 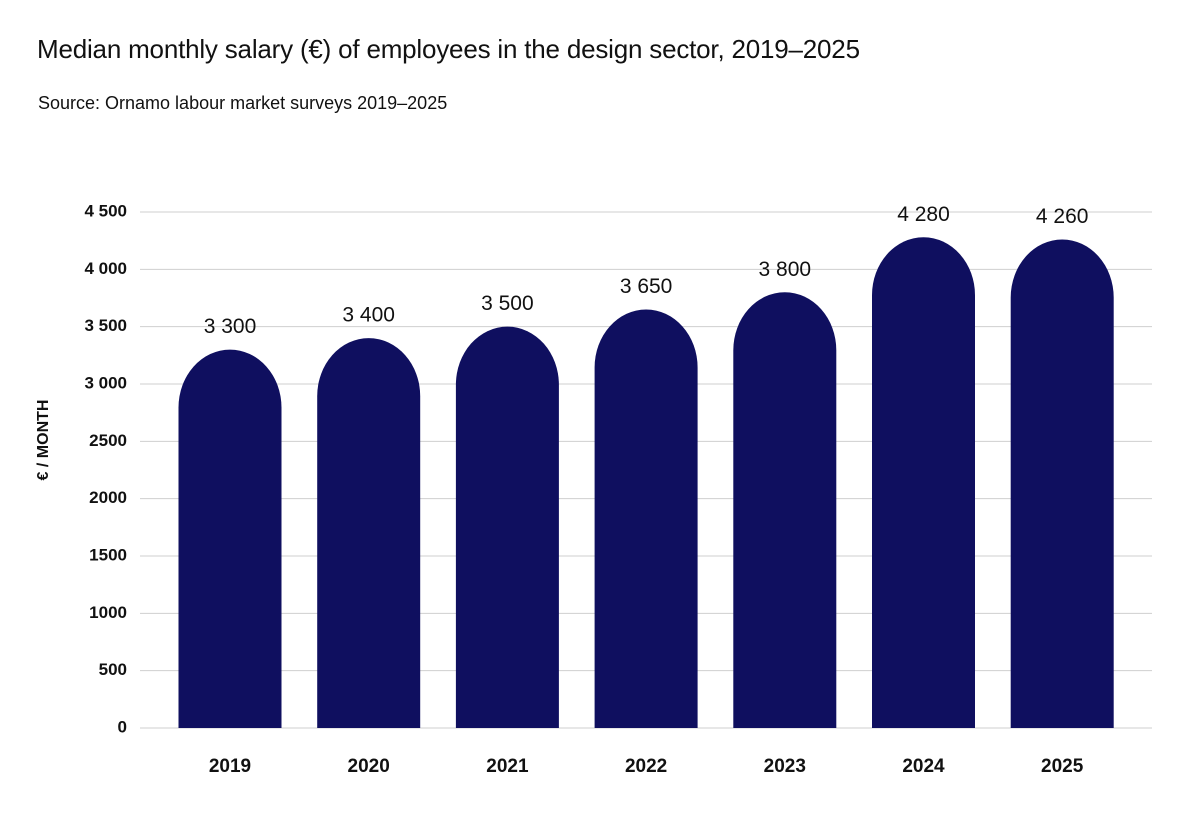 What do you see at coordinates (43, 440) in the screenshot?
I see `y-axis-title: € / MONTH` at bounding box center [43, 440].